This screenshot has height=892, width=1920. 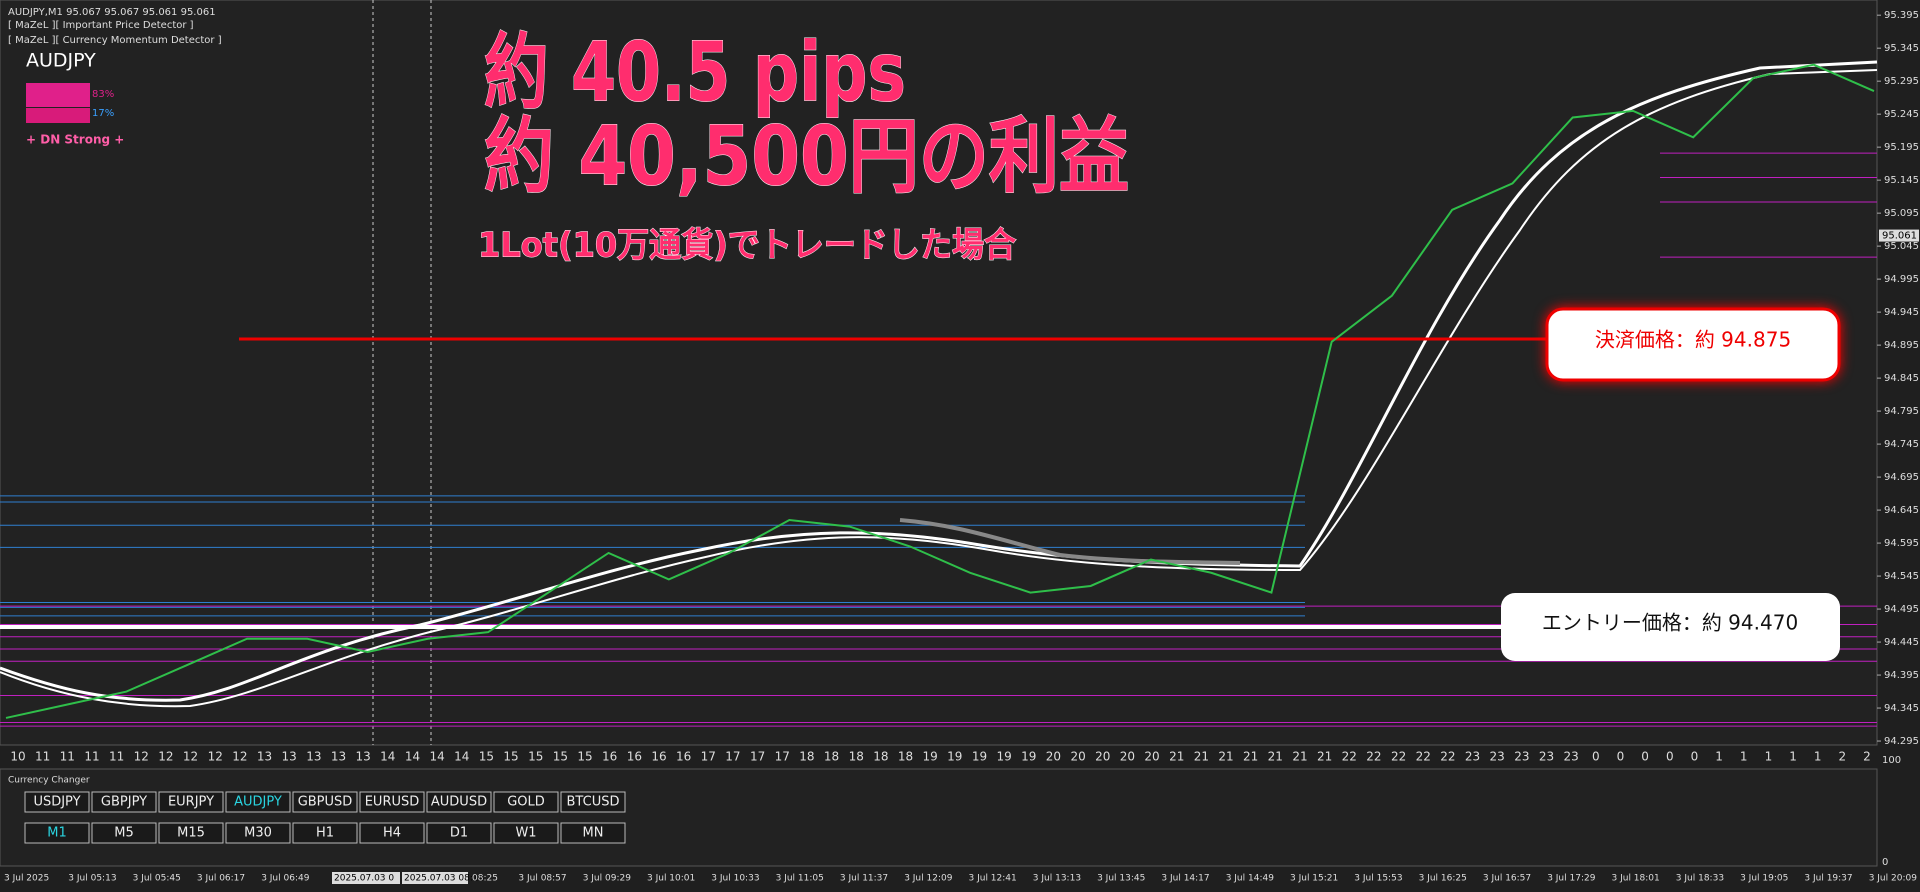 What do you see at coordinates (91, 757) in the screenshot?
I see `x-tick-label: 11` at bounding box center [91, 757].